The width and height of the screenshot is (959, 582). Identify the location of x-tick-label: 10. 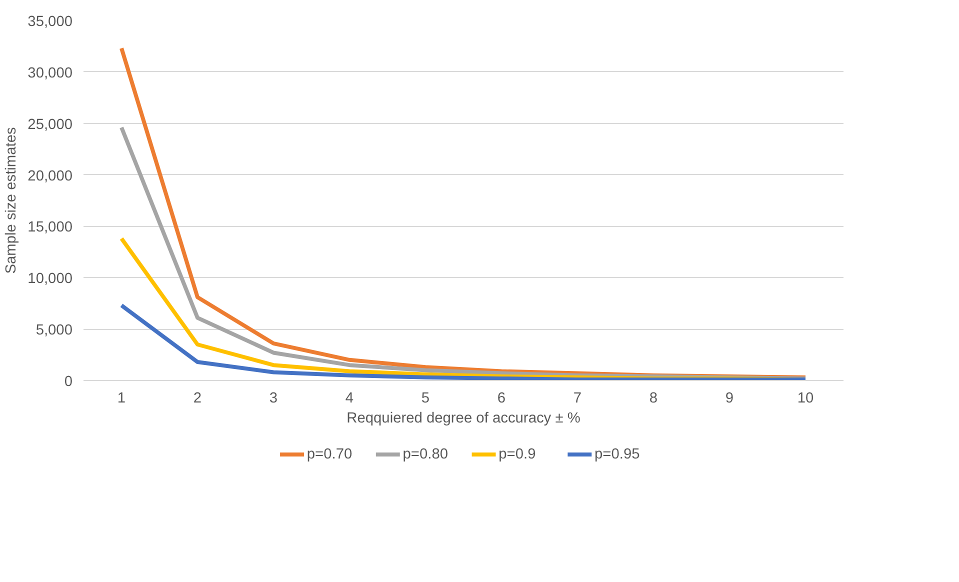
(805, 398).